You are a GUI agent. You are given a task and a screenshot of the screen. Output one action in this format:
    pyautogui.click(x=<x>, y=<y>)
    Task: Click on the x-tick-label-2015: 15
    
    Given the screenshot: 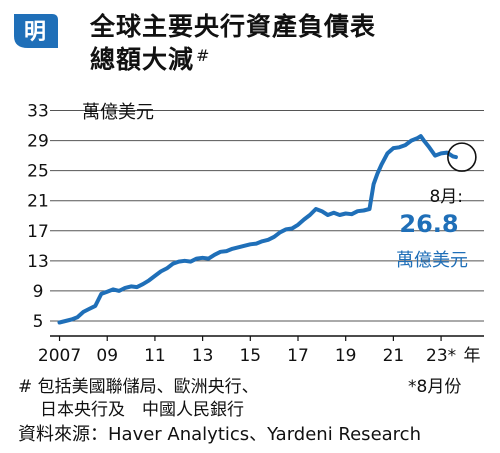 What is the action you would take?
    pyautogui.click(x=250, y=356)
    